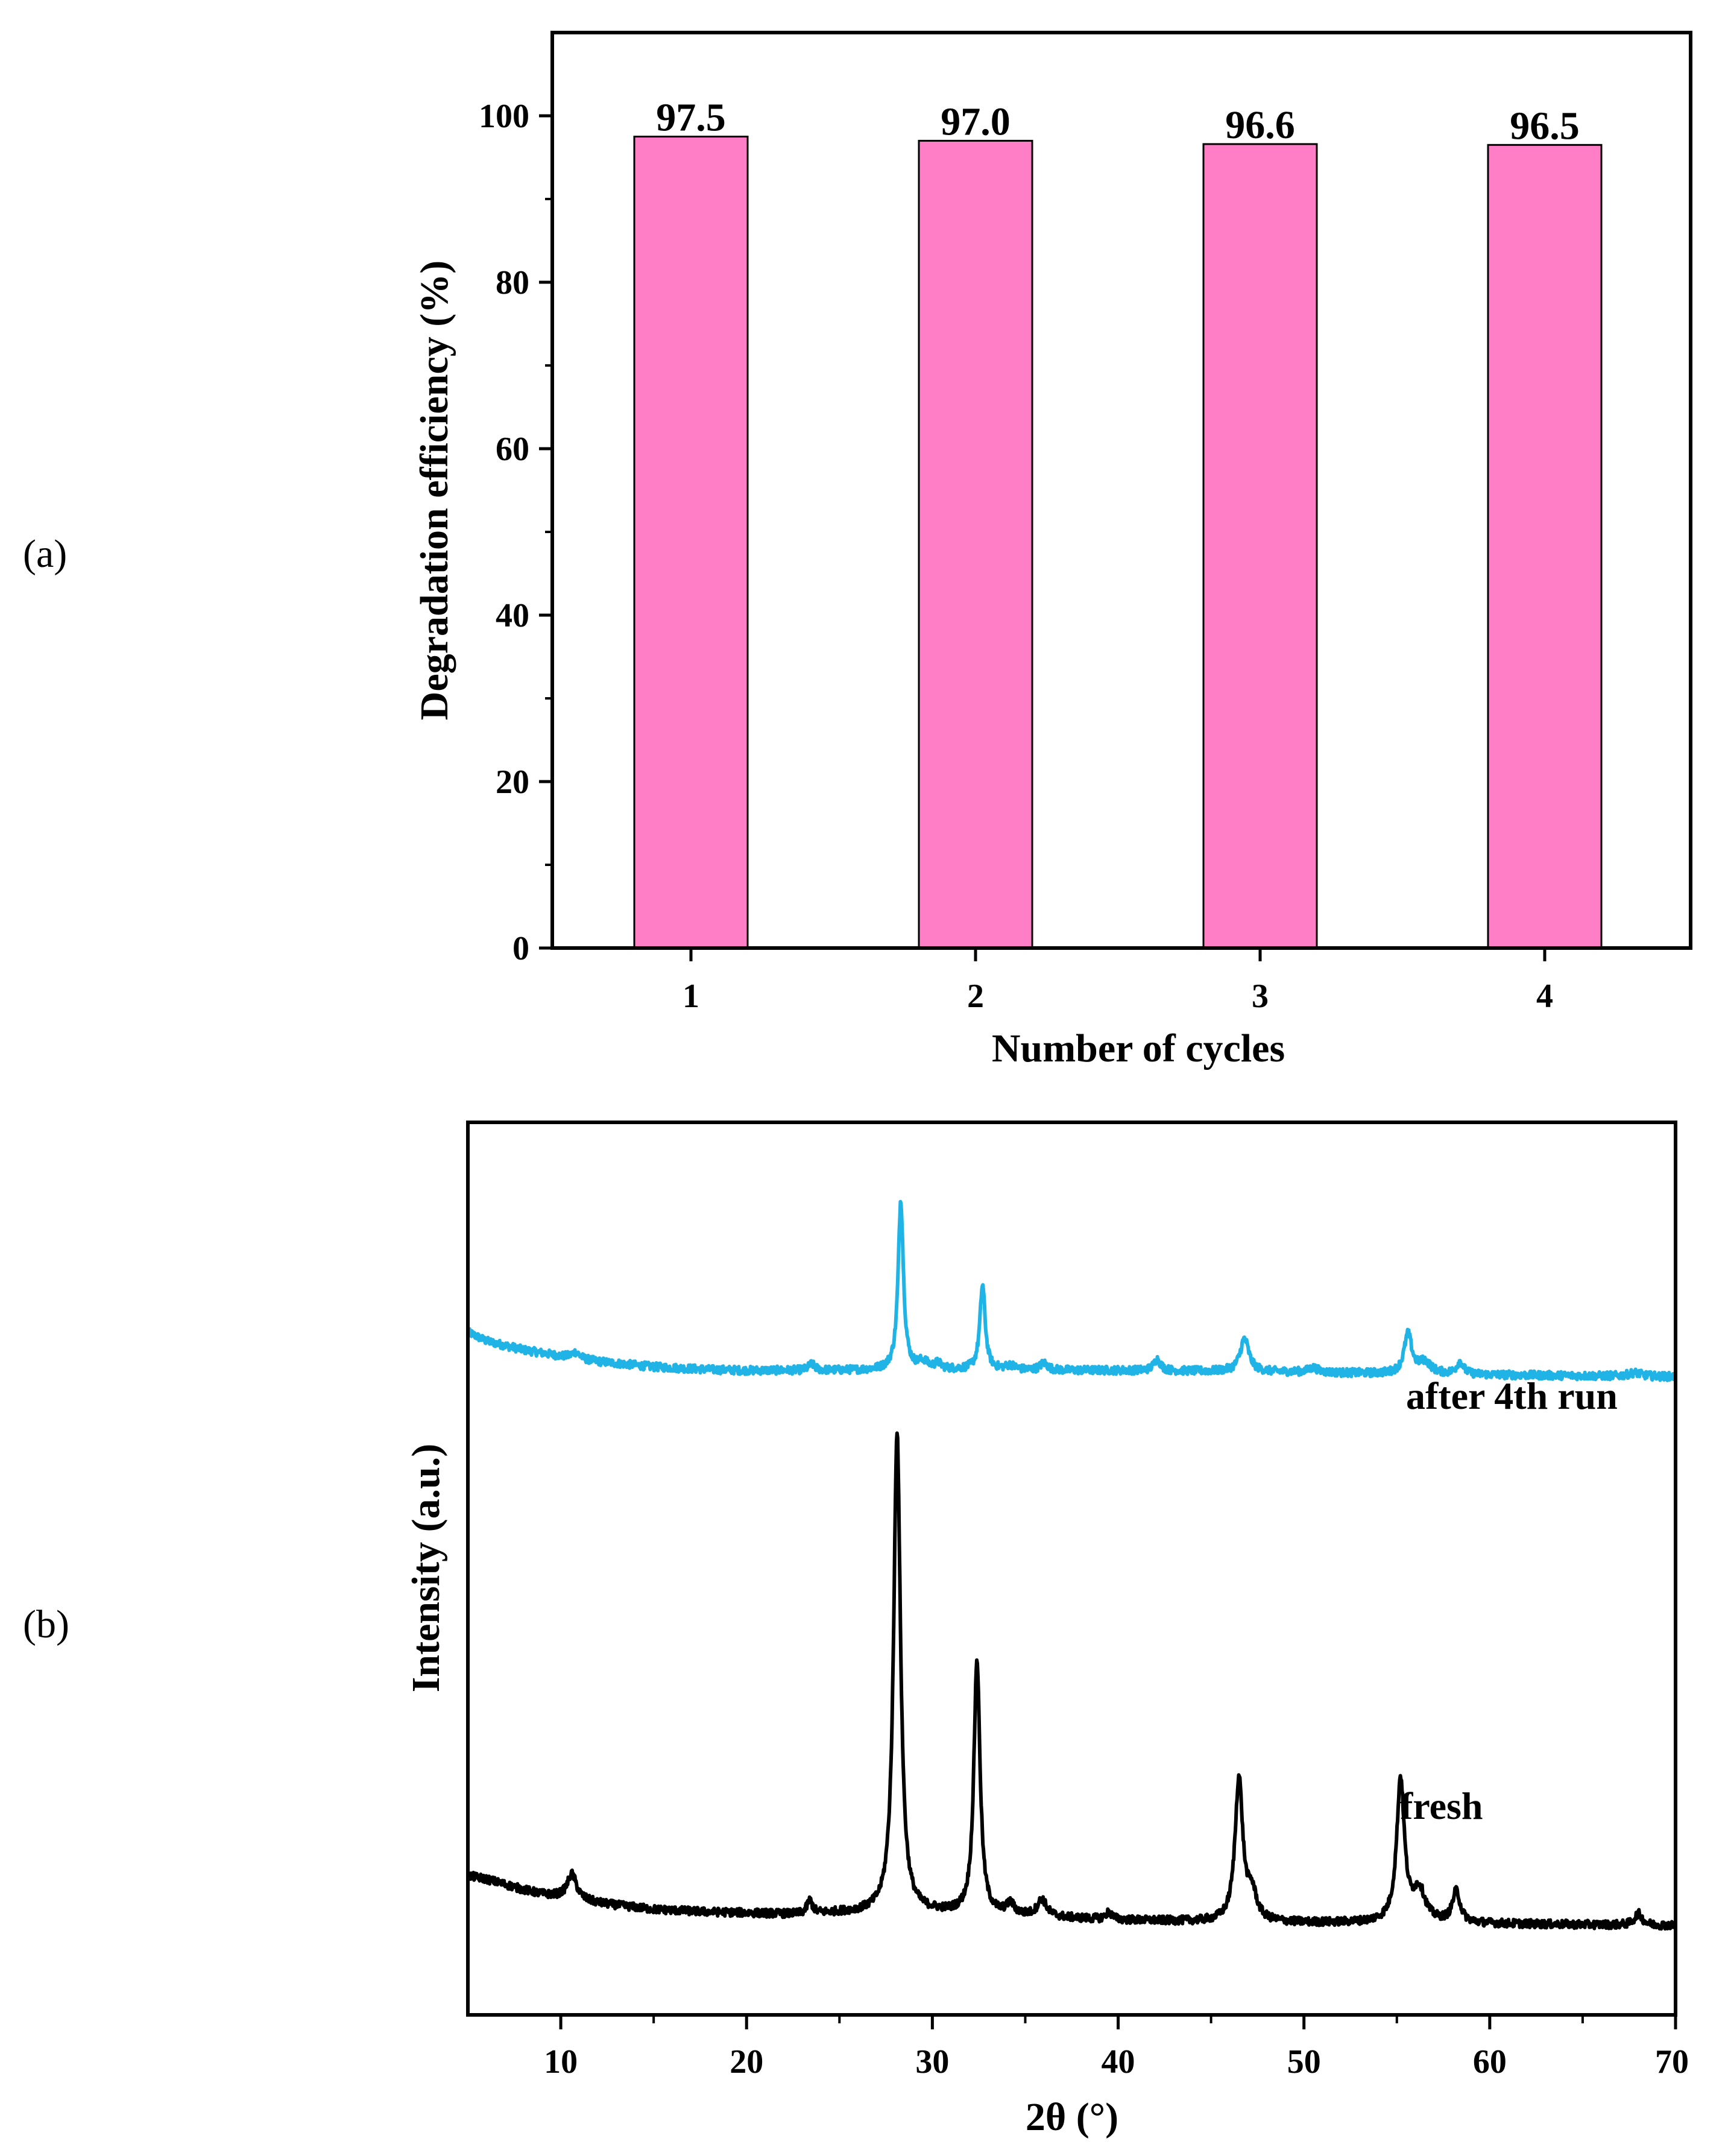 The height and width of the screenshot is (2156, 1728). I want to click on x-tick-label: 20, so click(746, 2062).